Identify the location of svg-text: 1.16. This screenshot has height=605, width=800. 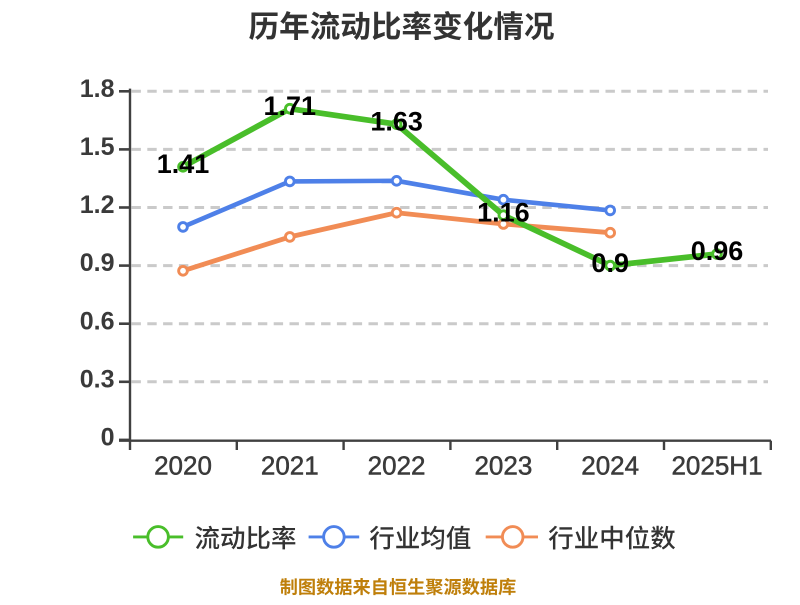
(503, 212).